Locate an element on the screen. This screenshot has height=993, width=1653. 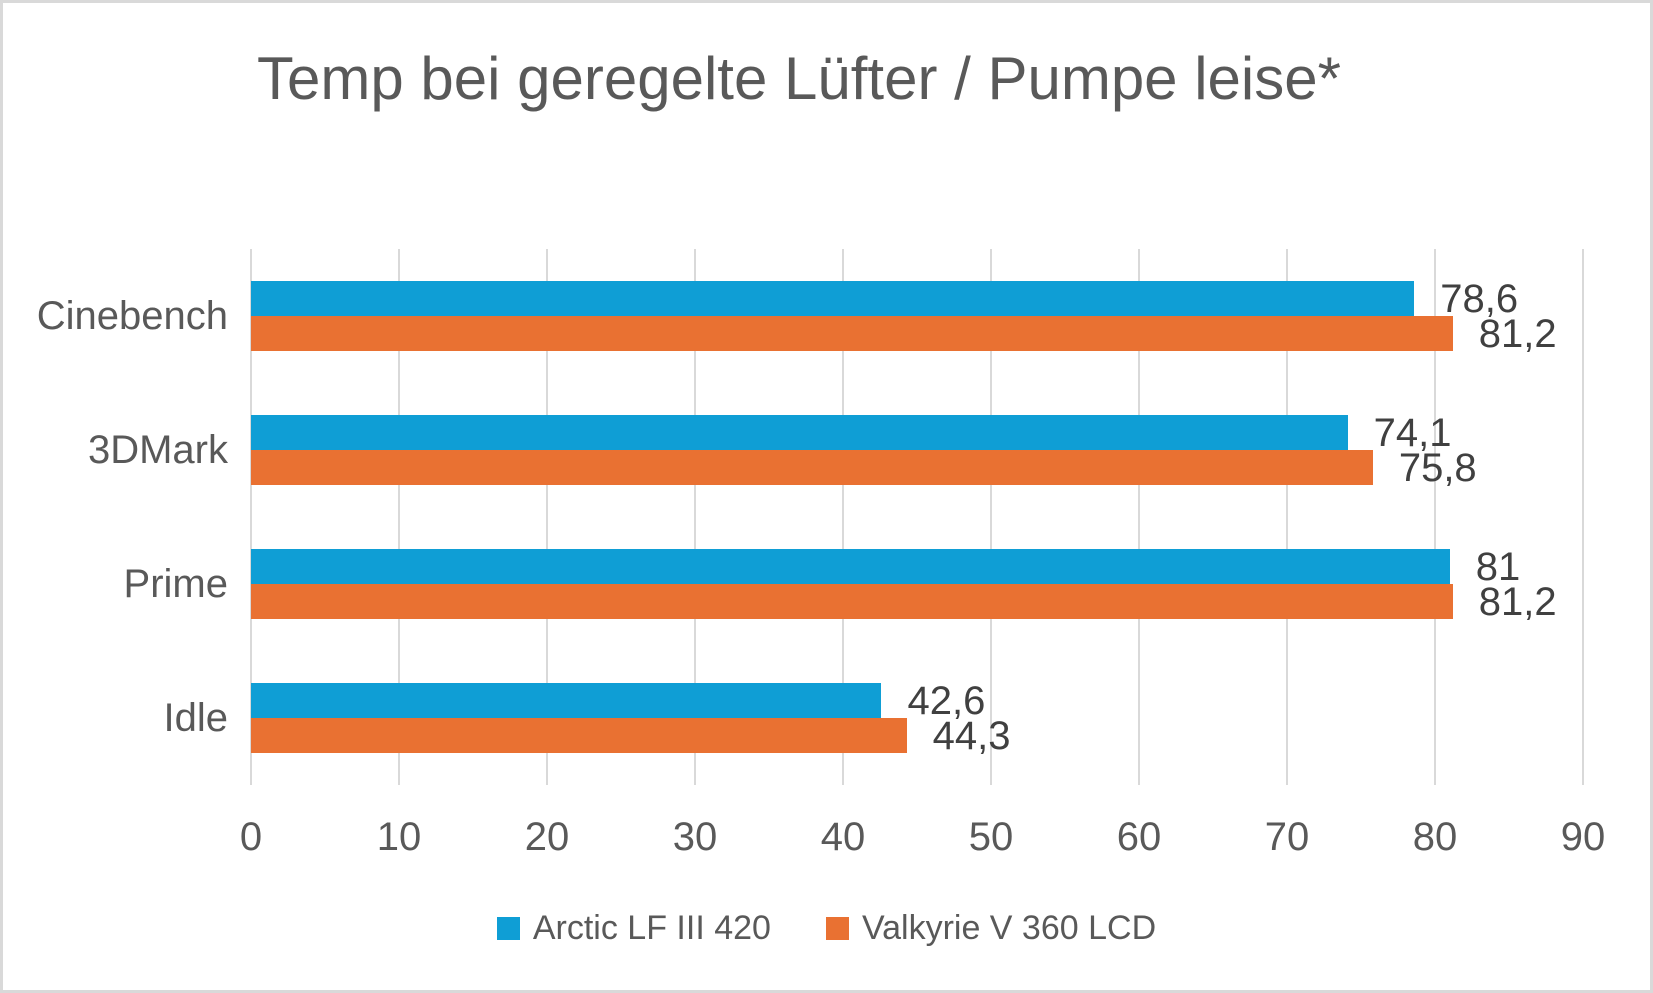
category-label: Cinebench is located at coordinates (132, 316).